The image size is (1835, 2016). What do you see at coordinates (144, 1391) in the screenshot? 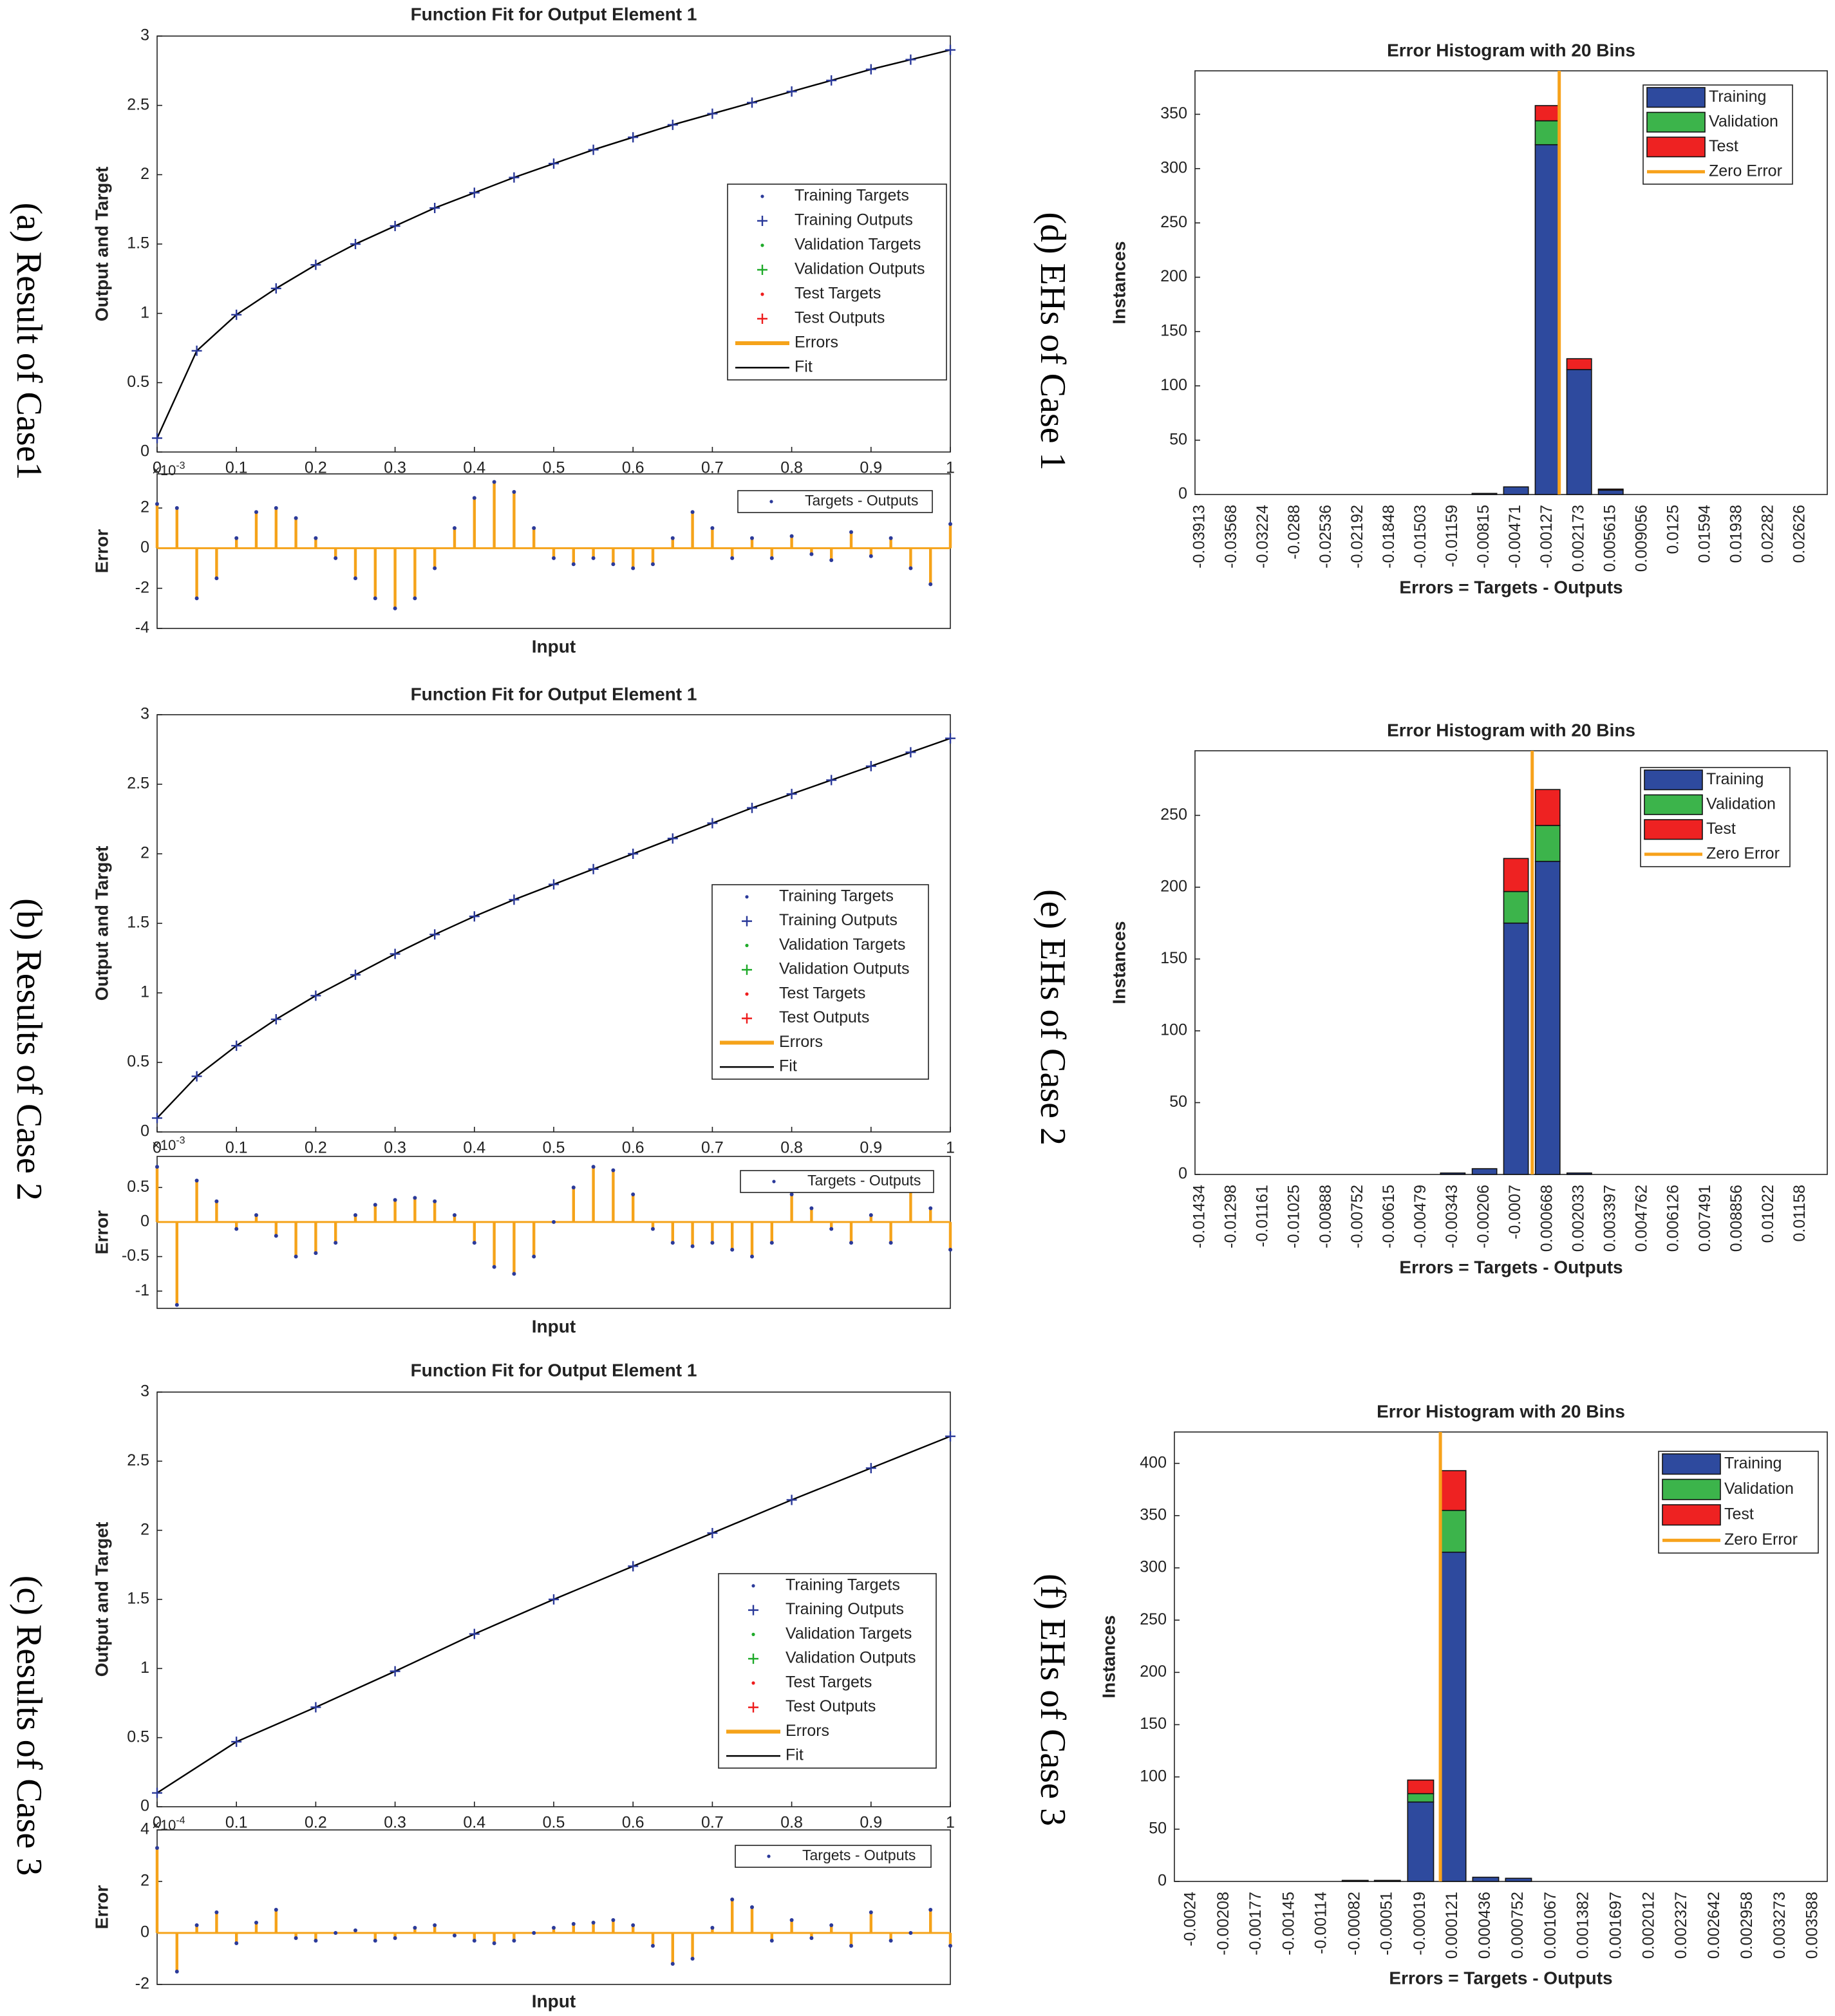
I see `y-tick-label: 3` at bounding box center [144, 1391].